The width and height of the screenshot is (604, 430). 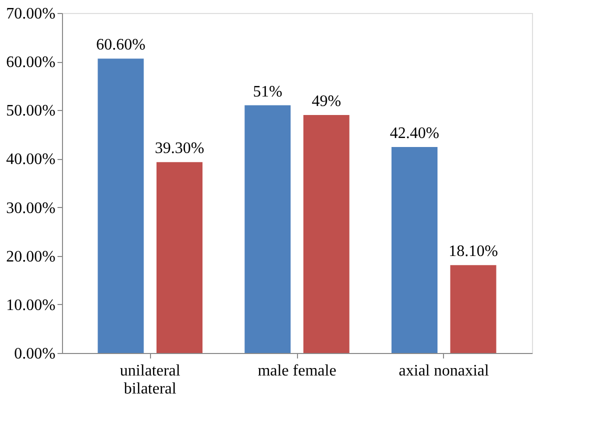 I want to click on data-label: 18.10%, so click(x=473, y=251).